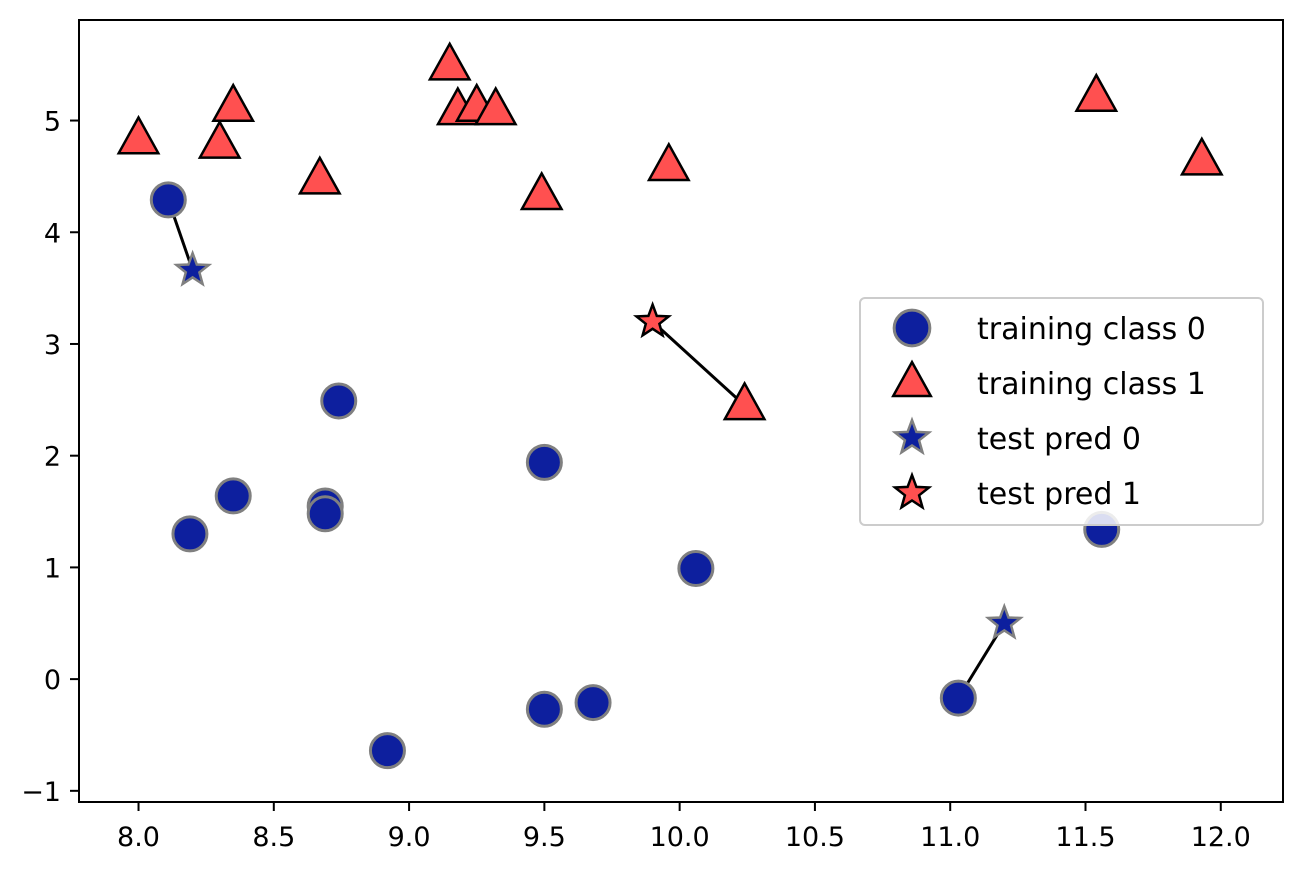 This screenshot has width=1300, height=876. What do you see at coordinates (41, 792) in the screenshot?
I see `y-tick-label: −1` at bounding box center [41, 792].